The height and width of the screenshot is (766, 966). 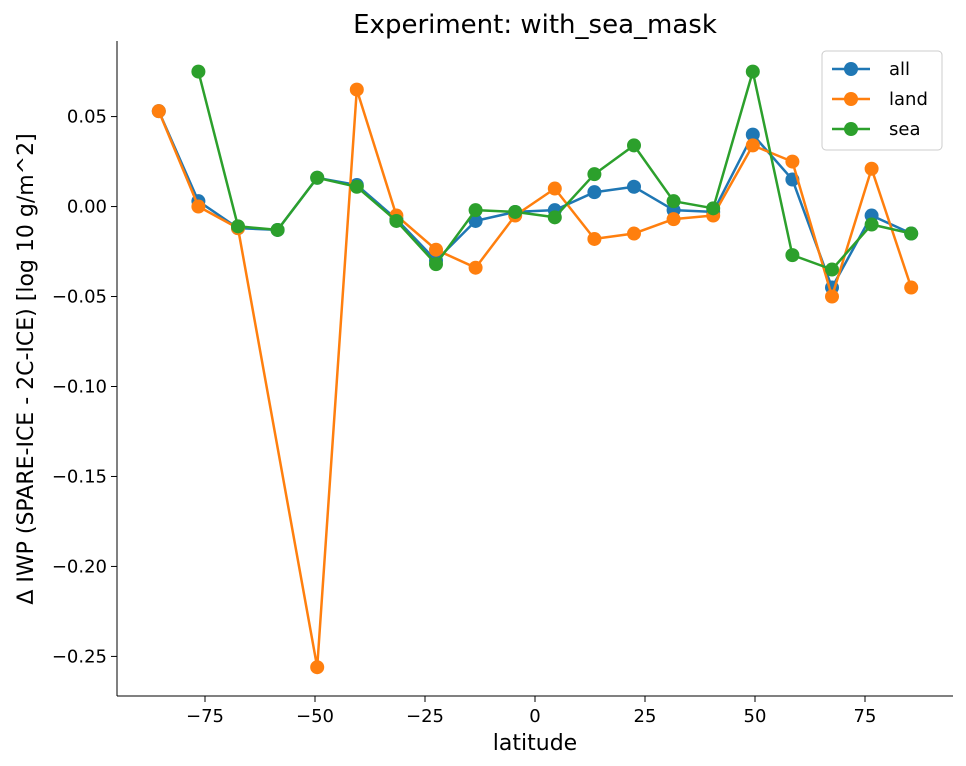 I want to click on x-axis-label: latitude, so click(x=535, y=743).